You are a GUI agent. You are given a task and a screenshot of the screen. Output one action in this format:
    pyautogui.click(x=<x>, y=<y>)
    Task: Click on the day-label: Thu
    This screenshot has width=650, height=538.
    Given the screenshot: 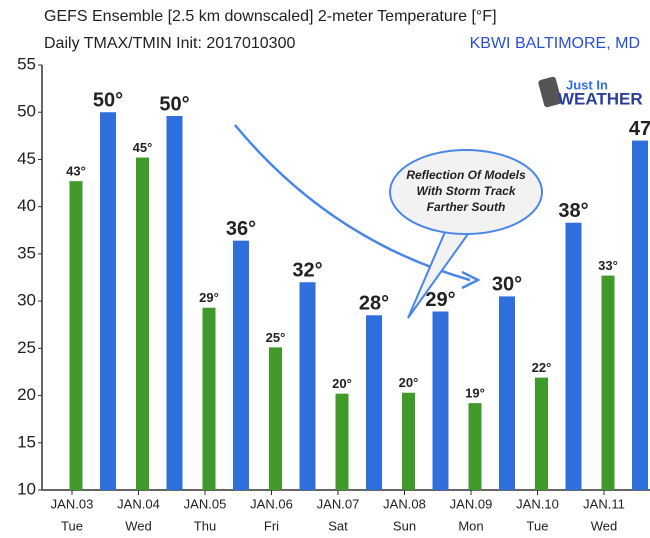 What is the action you would take?
    pyautogui.click(x=205, y=525)
    